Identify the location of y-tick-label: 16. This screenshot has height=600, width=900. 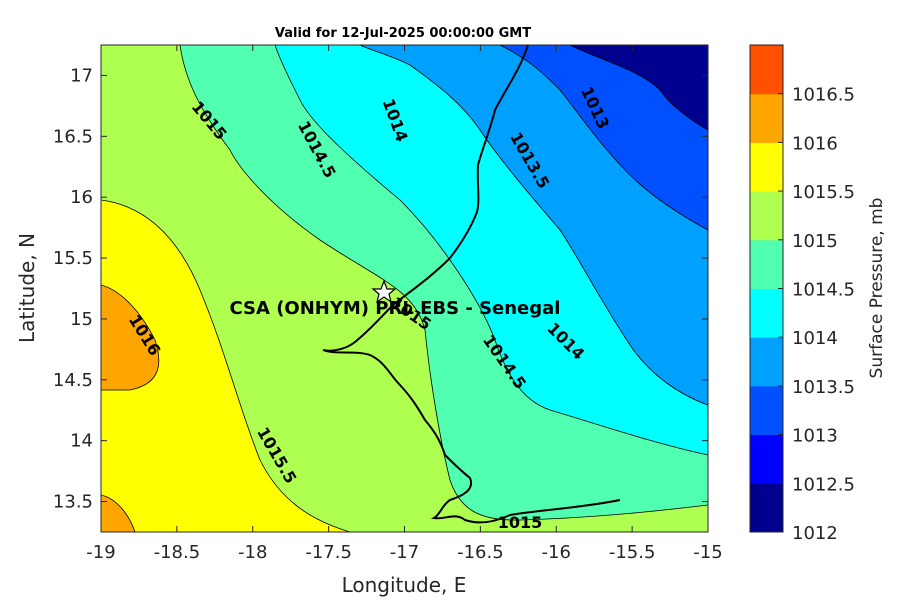
(81, 197).